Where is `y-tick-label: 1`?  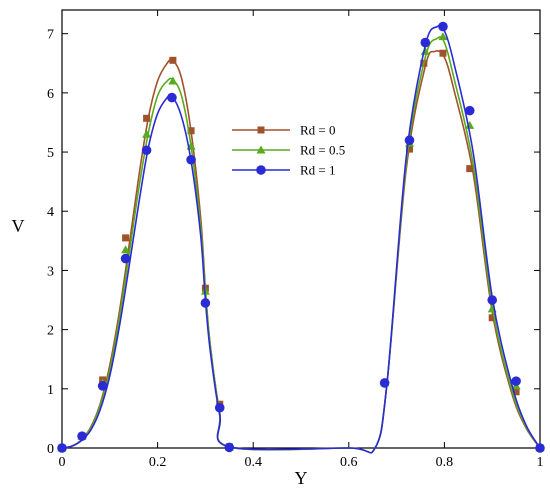 y-tick-label: 1 is located at coordinates (50, 390).